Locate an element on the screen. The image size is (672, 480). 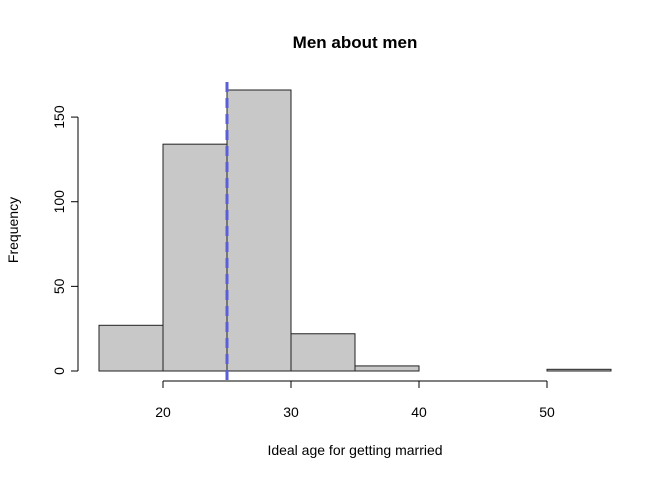
chart-title: Men about men is located at coordinates (355, 42).